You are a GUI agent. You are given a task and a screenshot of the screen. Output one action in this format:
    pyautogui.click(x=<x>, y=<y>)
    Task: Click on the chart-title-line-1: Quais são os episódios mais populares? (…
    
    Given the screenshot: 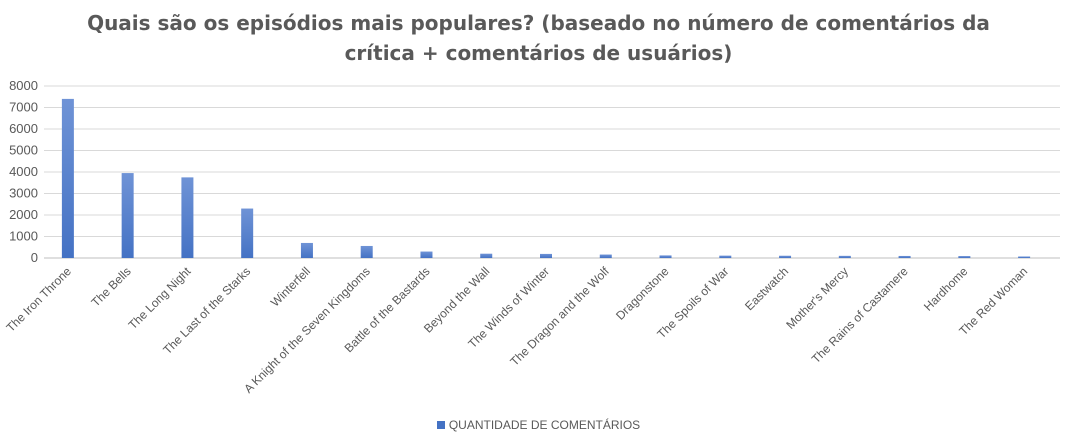 What is the action you would take?
    pyautogui.click(x=538, y=23)
    